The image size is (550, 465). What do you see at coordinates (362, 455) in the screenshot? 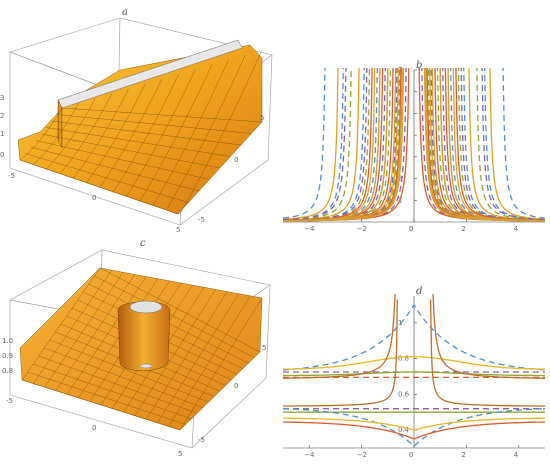
I see `x-tick-label: −2` at bounding box center [362, 455].